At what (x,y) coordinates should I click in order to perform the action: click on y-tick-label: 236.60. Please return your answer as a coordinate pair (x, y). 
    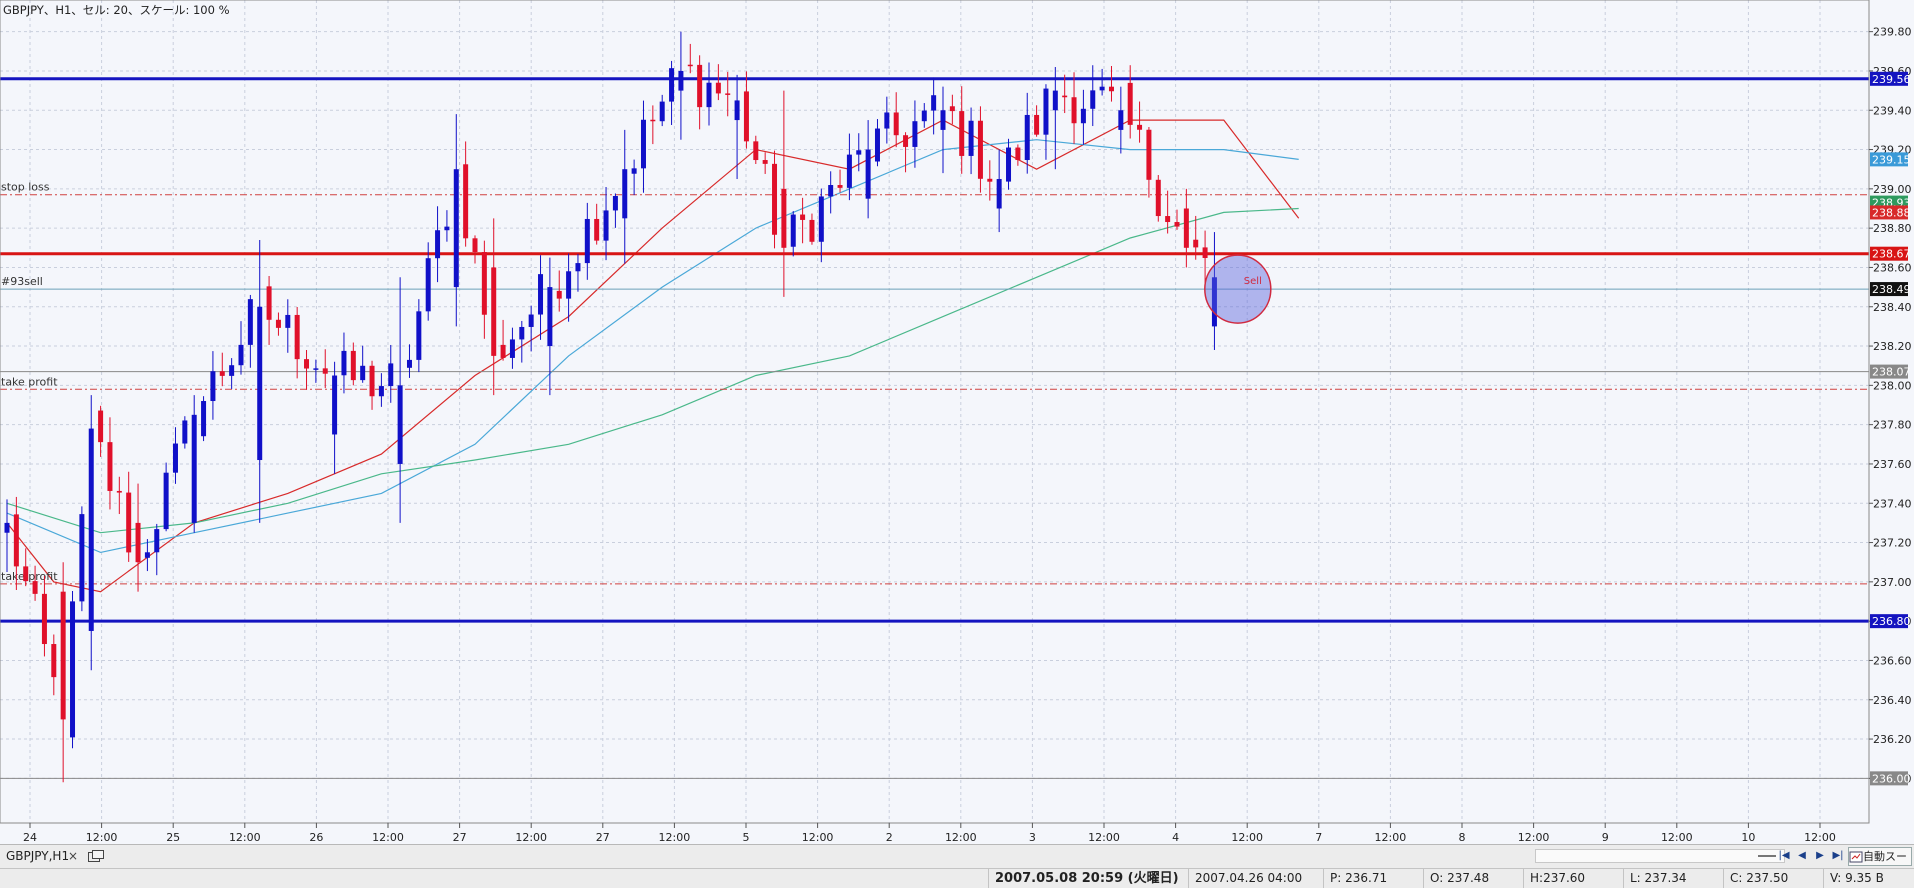
    Looking at the image, I should click on (1892, 660).